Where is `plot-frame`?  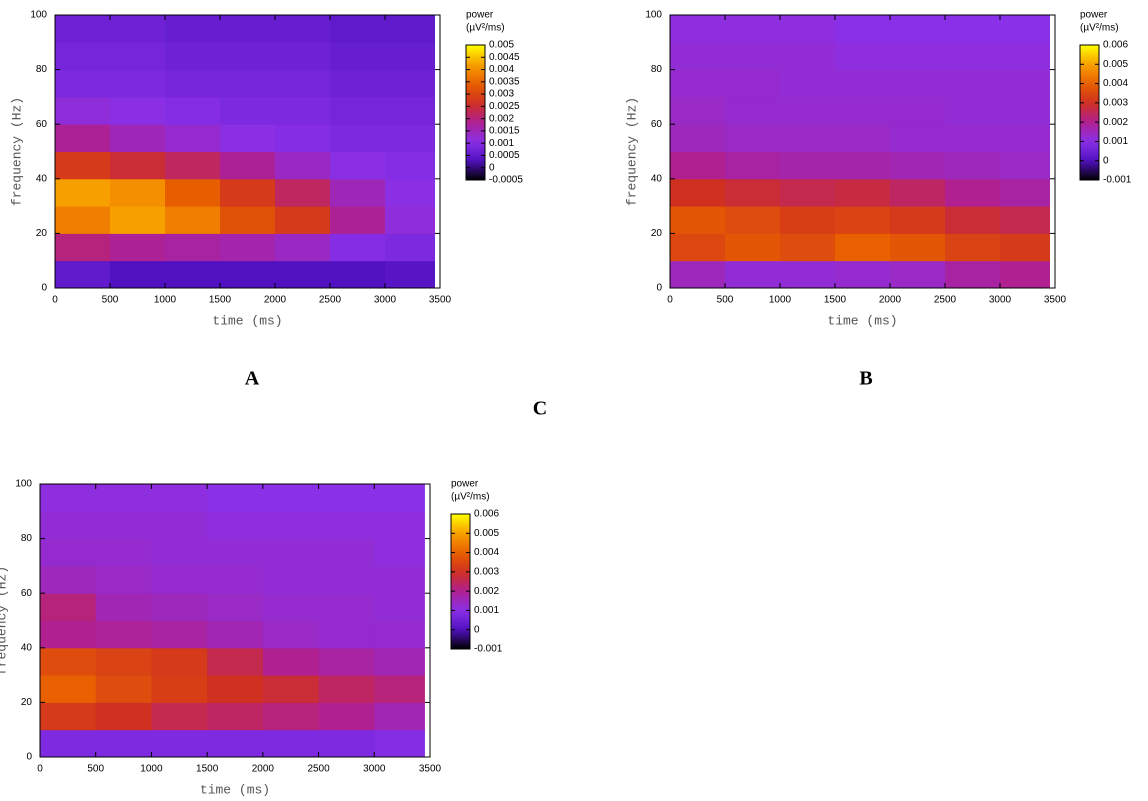 plot-frame is located at coordinates (235, 620).